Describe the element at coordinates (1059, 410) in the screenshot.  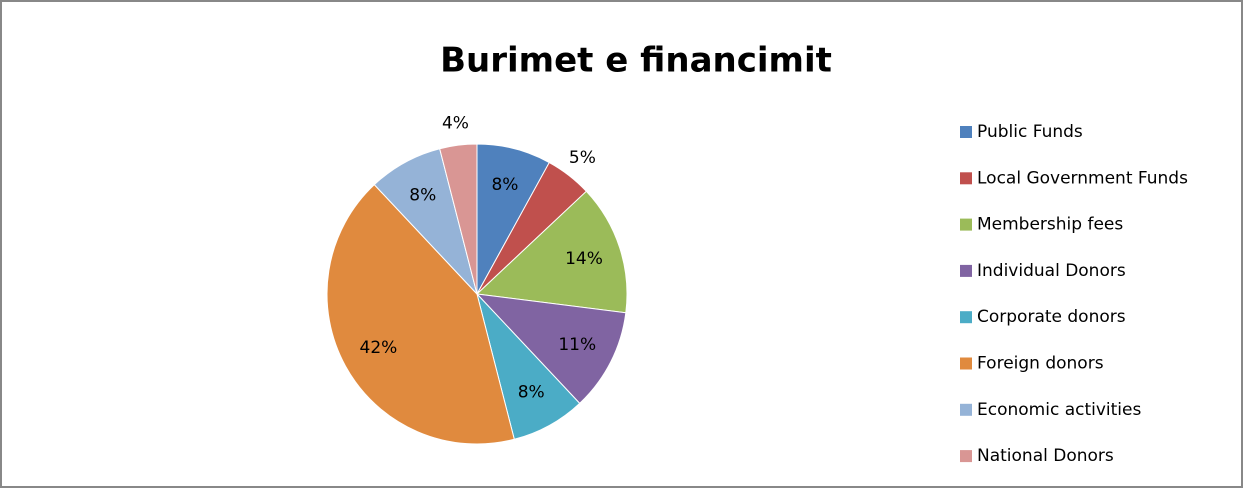
I see `legend-label: Economic activities` at that location.